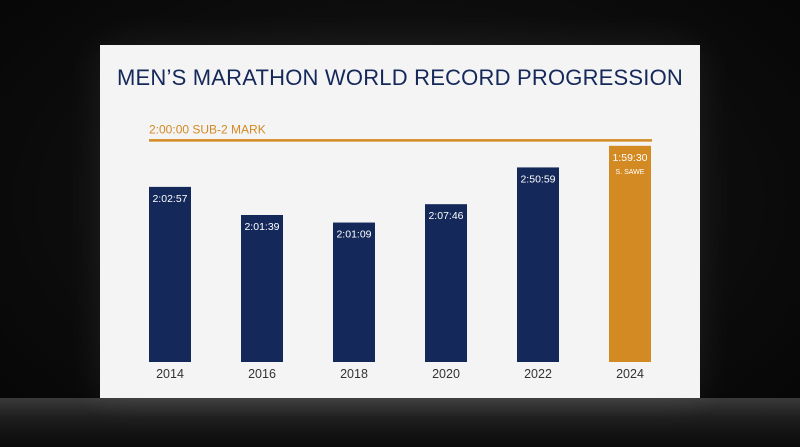 The height and width of the screenshot is (447, 800). I want to click on x-tick-label-2018: 2018, so click(354, 374).